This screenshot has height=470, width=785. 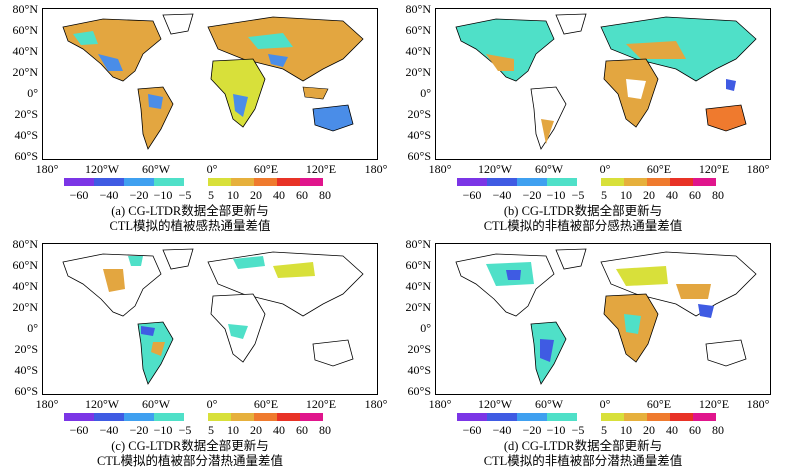 I want to click on africa, so click(x=238, y=93).